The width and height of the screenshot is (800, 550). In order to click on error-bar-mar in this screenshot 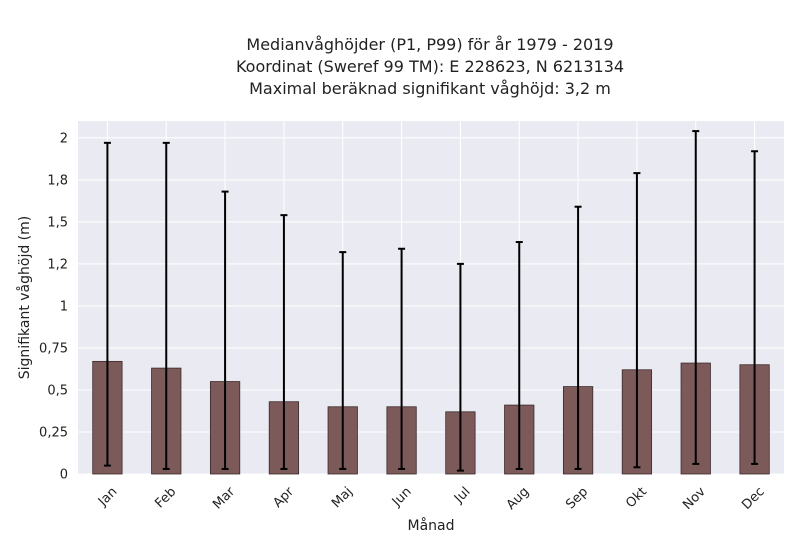, I will do `click(225, 330)`.